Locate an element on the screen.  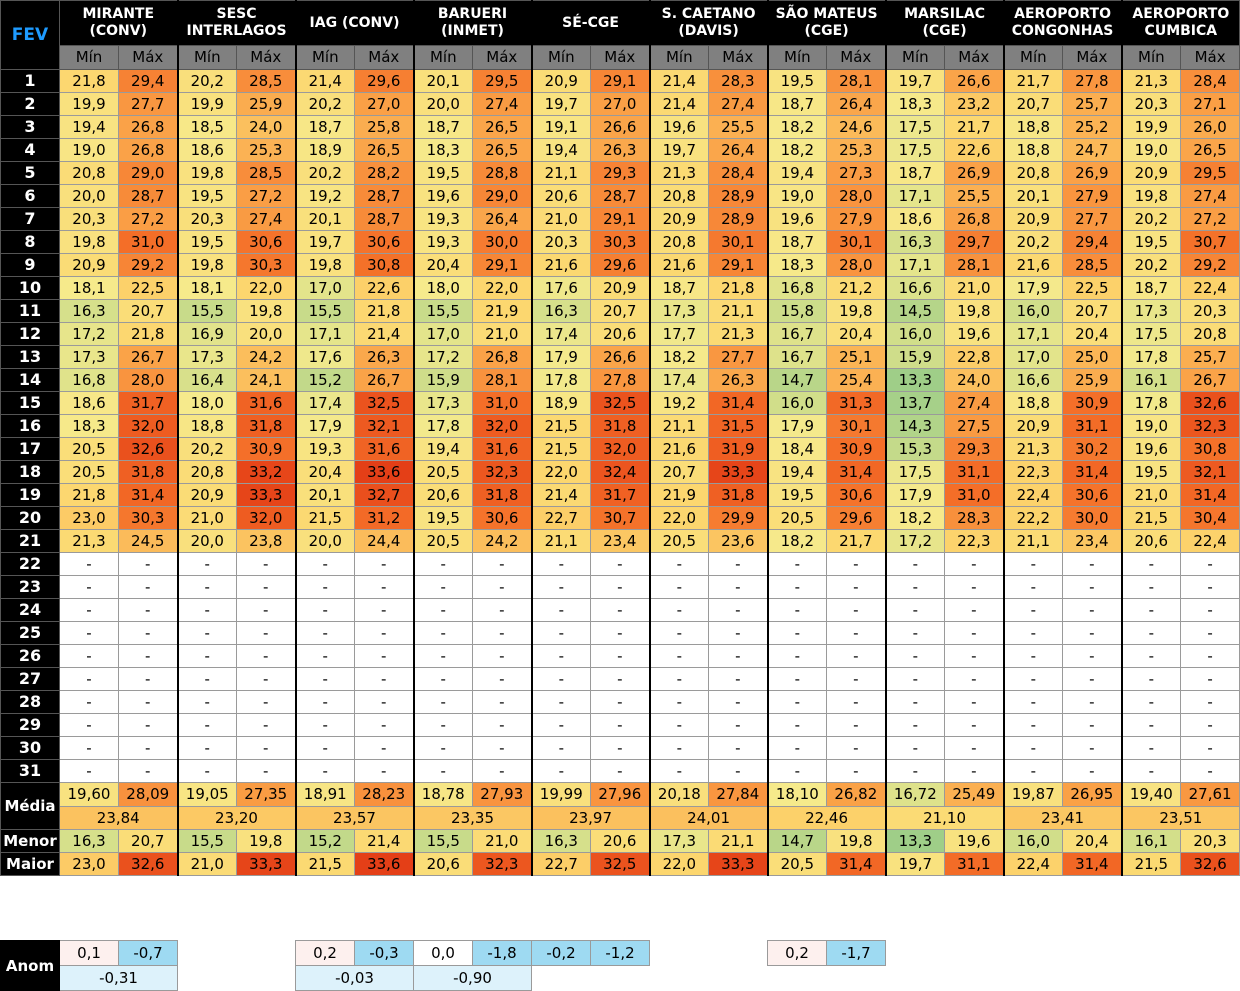
max-cell: 24,7 is located at coordinates (1092, 150).